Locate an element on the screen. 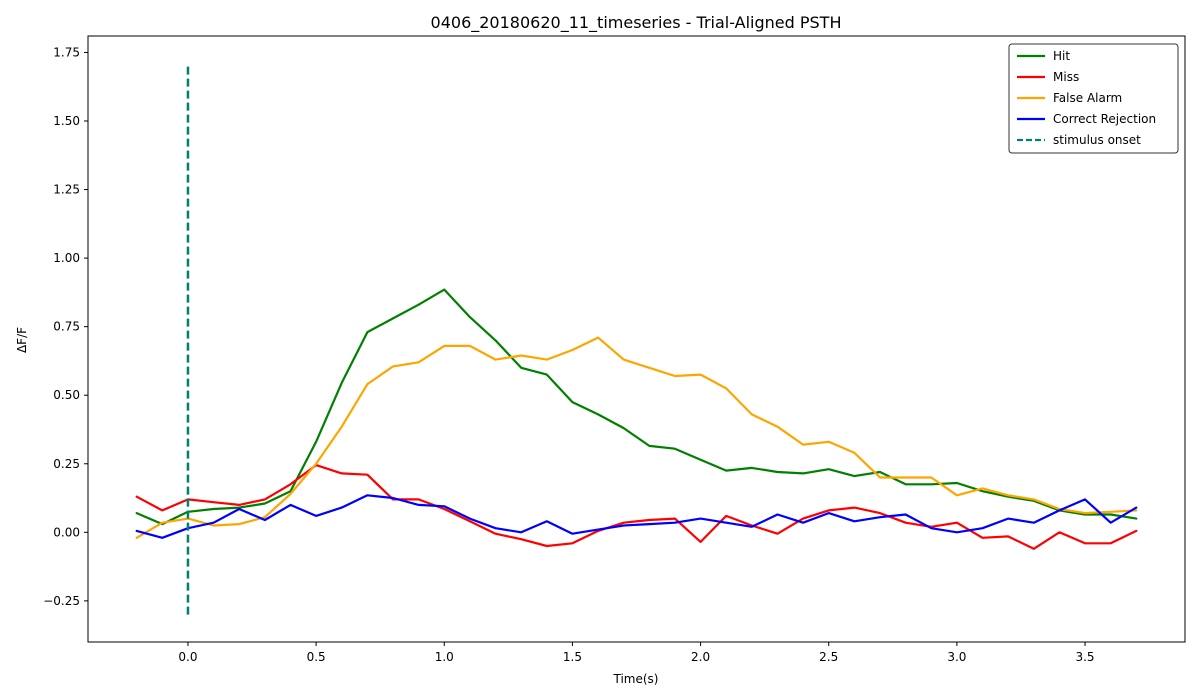 The image size is (1200, 700). y-tick-label: 1.25 is located at coordinates (66, 190).